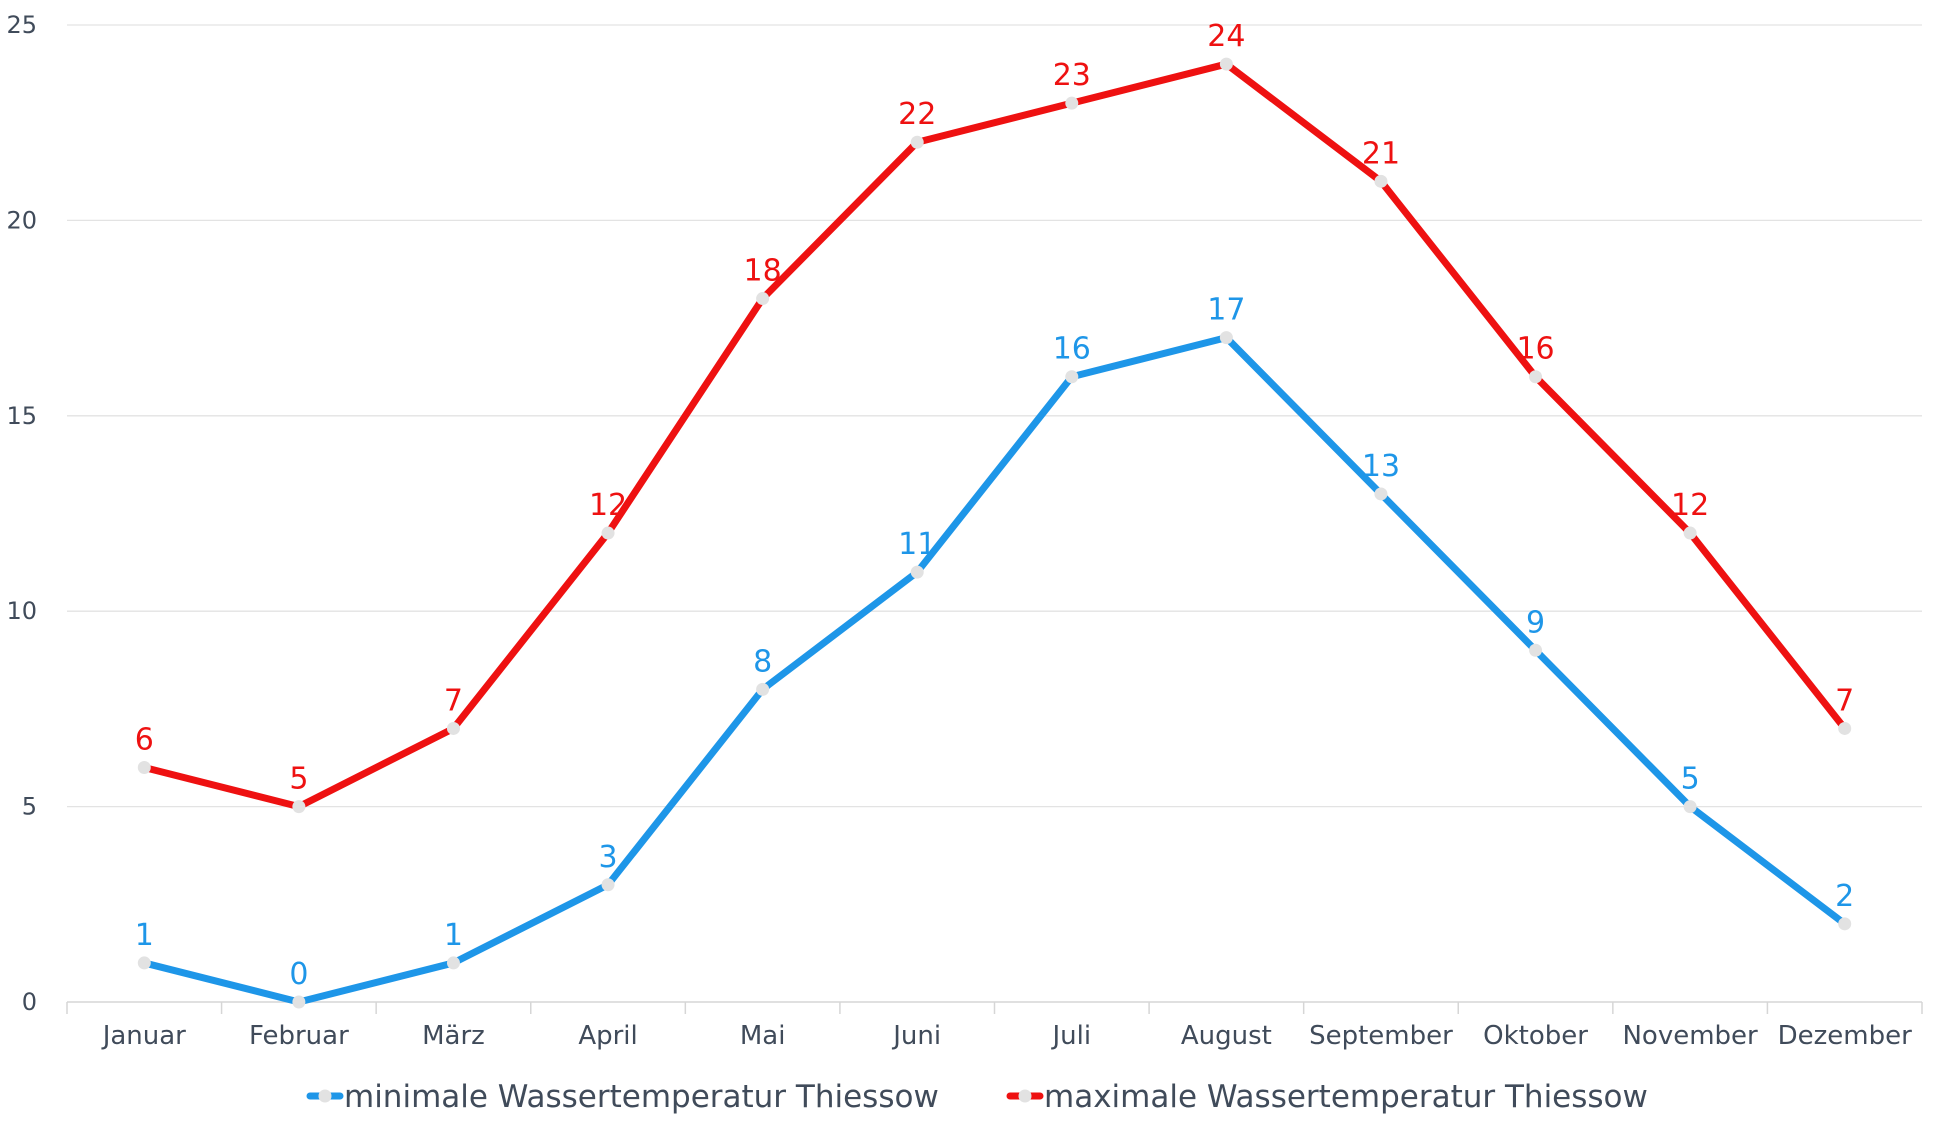 This screenshot has height=1136, width=1943. What do you see at coordinates (1226, 310) in the screenshot?
I see `data-label: 17` at bounding box center [1226, 310].